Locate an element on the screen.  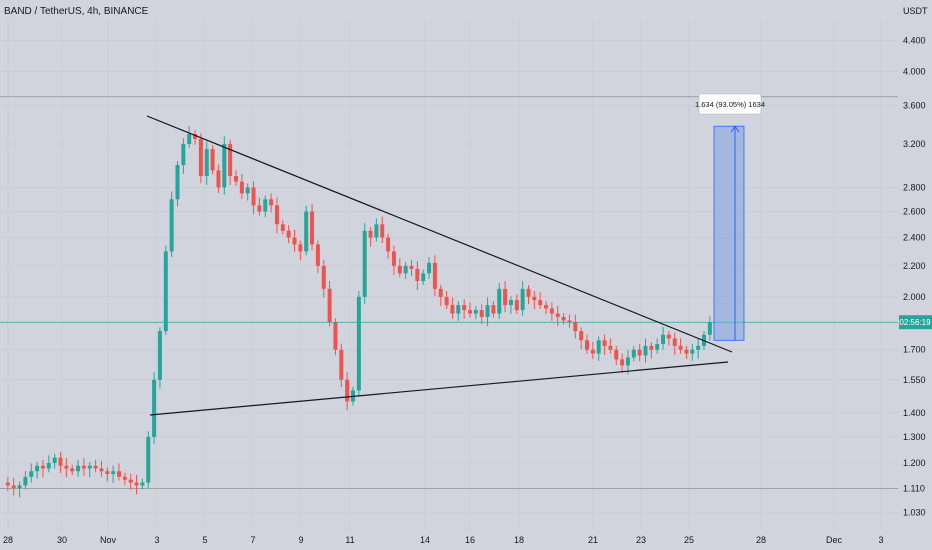
price-tick-label: 1.700 is located at coordinates (914, 350).